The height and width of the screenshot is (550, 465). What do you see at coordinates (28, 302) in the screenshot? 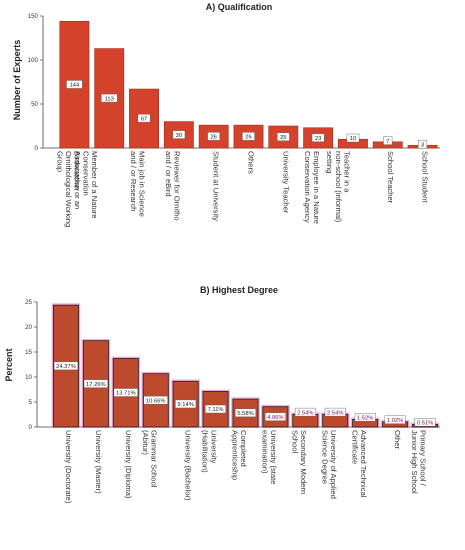
I see `chart-b-y-tick-label: 25` at bounding box center [28, 302].